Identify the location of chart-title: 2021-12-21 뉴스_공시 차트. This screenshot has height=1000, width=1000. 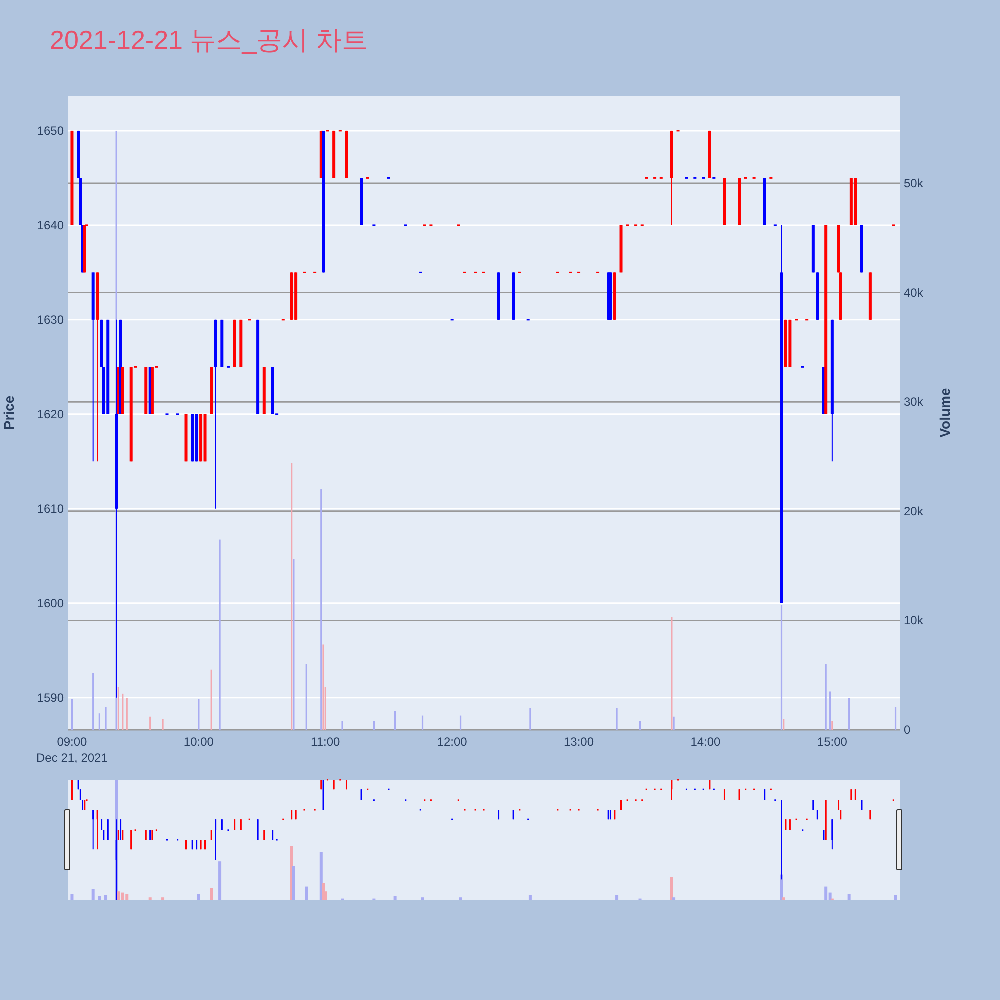
(209, 40).